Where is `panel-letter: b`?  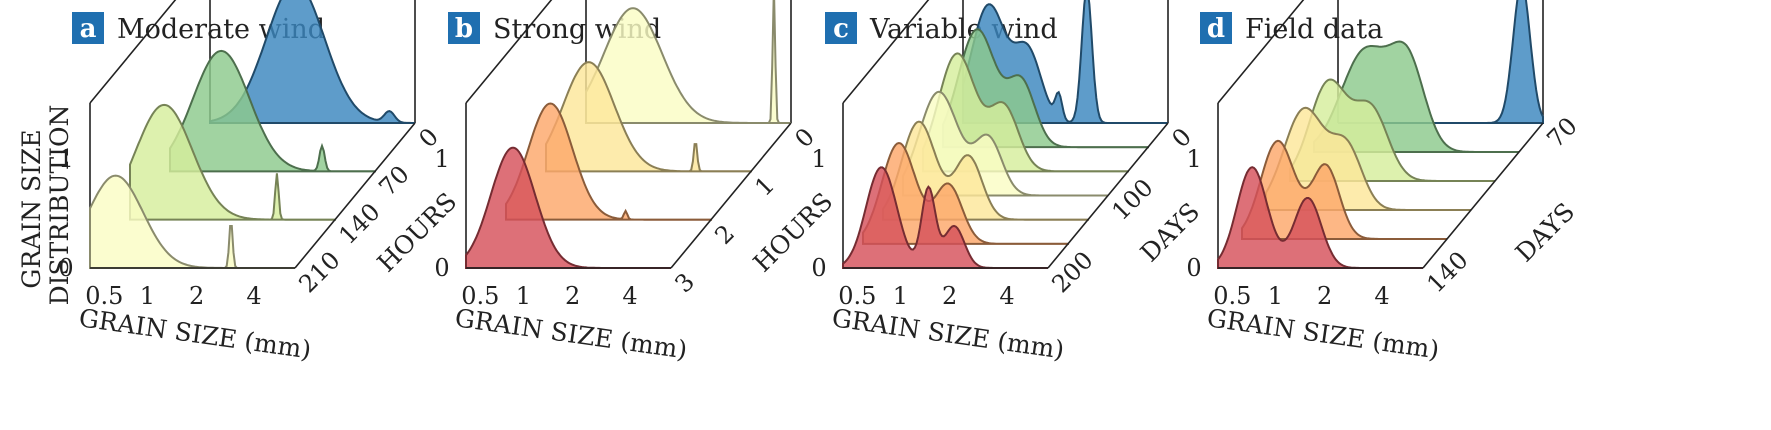 panel-letter: b is located at coordinates (464, 29).